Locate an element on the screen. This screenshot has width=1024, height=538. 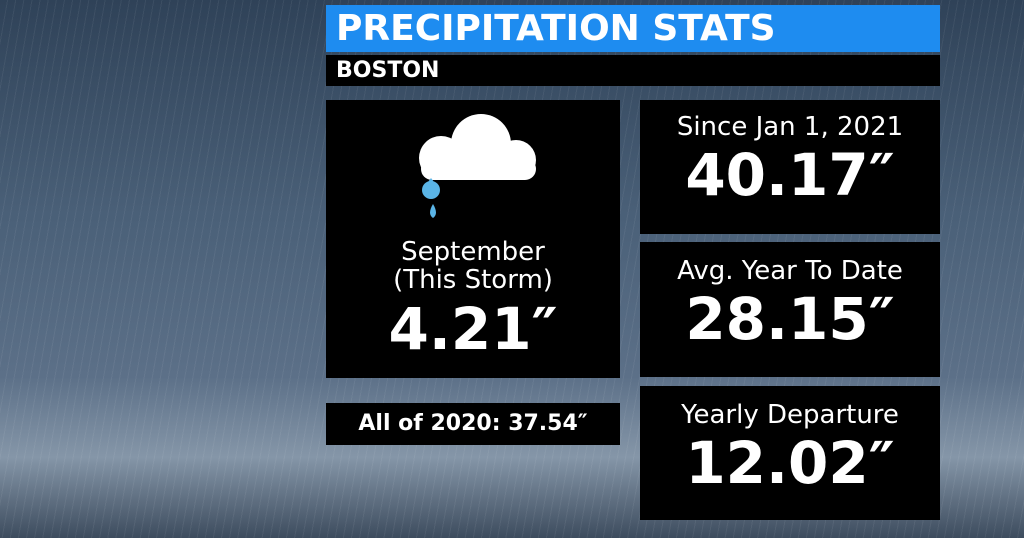
stat-panel: Since Jan 1, 2021 40.17″ is located at coordinates (790, 167).